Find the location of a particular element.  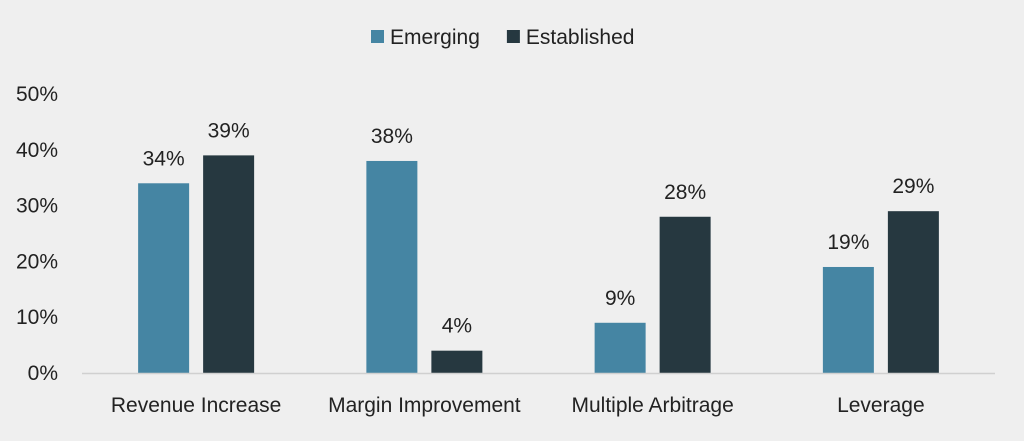

data-label-established: 39% is located at coordinates (229, 130).